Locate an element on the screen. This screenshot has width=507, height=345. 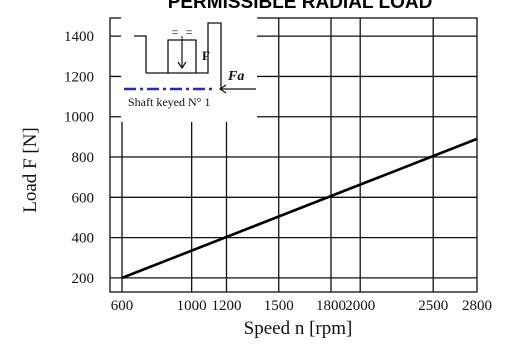
y-axis-label: Load F [N] is located at coordinates (30, 169).